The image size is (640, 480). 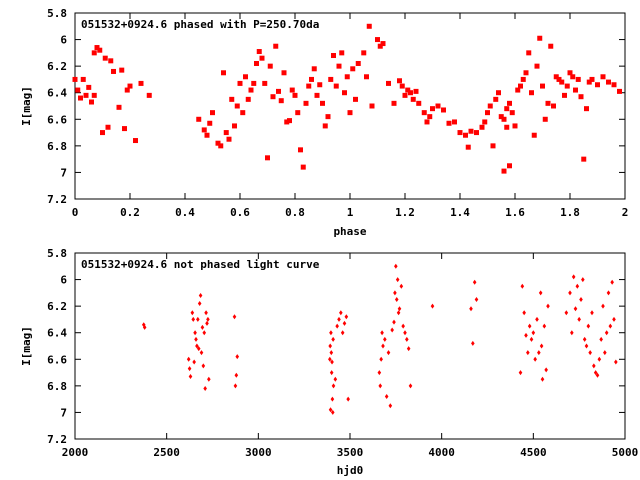 What do you see at coordinates (26, 106) in the screenshot?
I see `y-axis-label: I[mag]` at bounding box center [26, 106].